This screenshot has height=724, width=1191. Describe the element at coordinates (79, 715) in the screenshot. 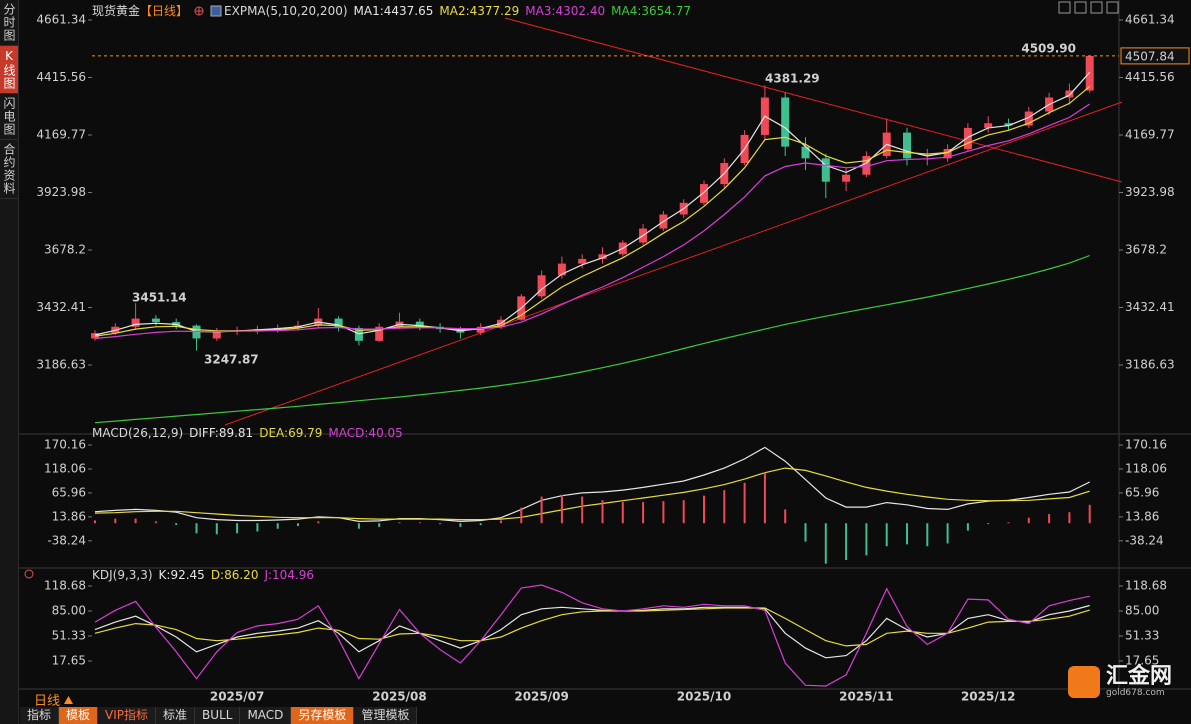

I see `tab: 模板` at that location.